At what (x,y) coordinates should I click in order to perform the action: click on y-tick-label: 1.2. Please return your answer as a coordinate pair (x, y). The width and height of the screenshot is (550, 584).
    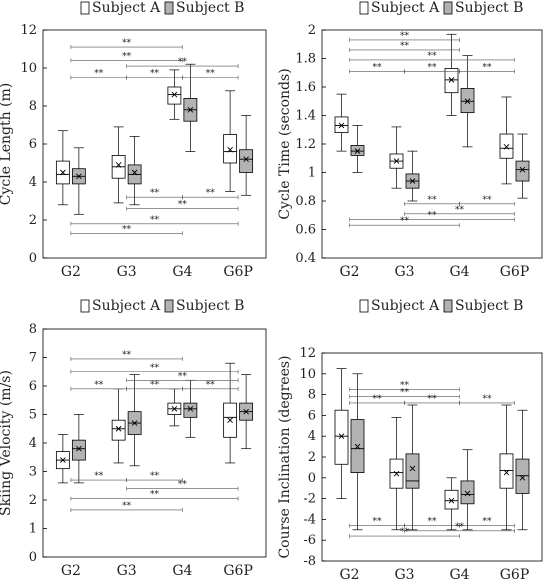
    Looking at the image, I should click on (305, 144).